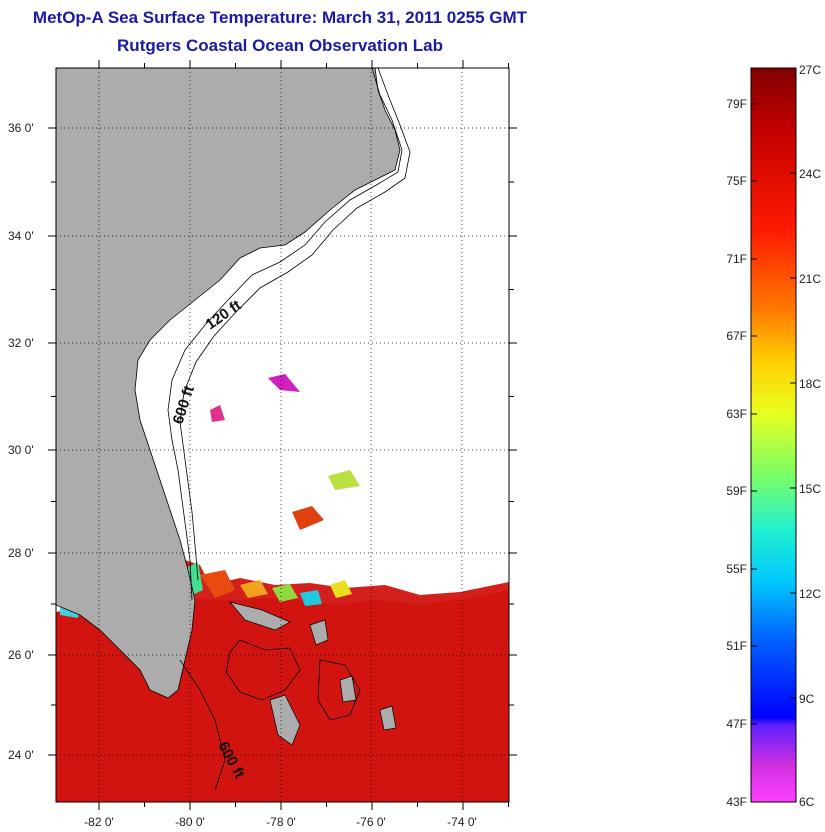  I want to click on lat-label-26: 26 0', so click(21, 655).